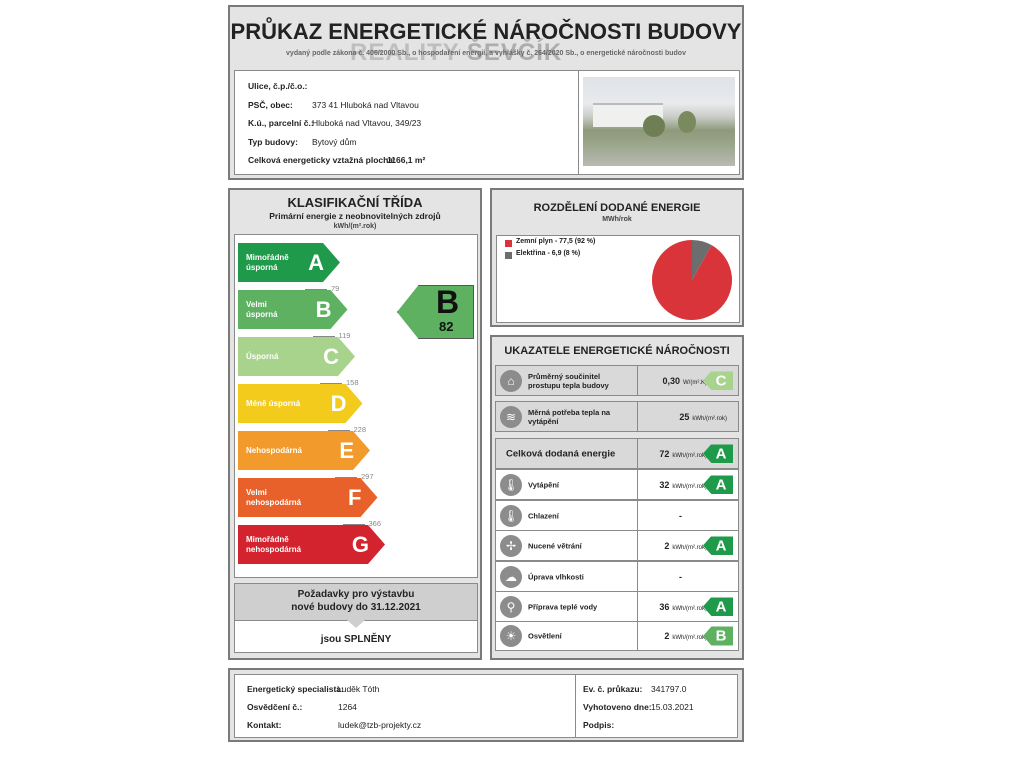 This screenshot has width=1024, height=760. What do you see at coordinates (511, 576) in the screenshot?
I see `humidity-cloud-icon: ☁` at bounding box center [511, 576].